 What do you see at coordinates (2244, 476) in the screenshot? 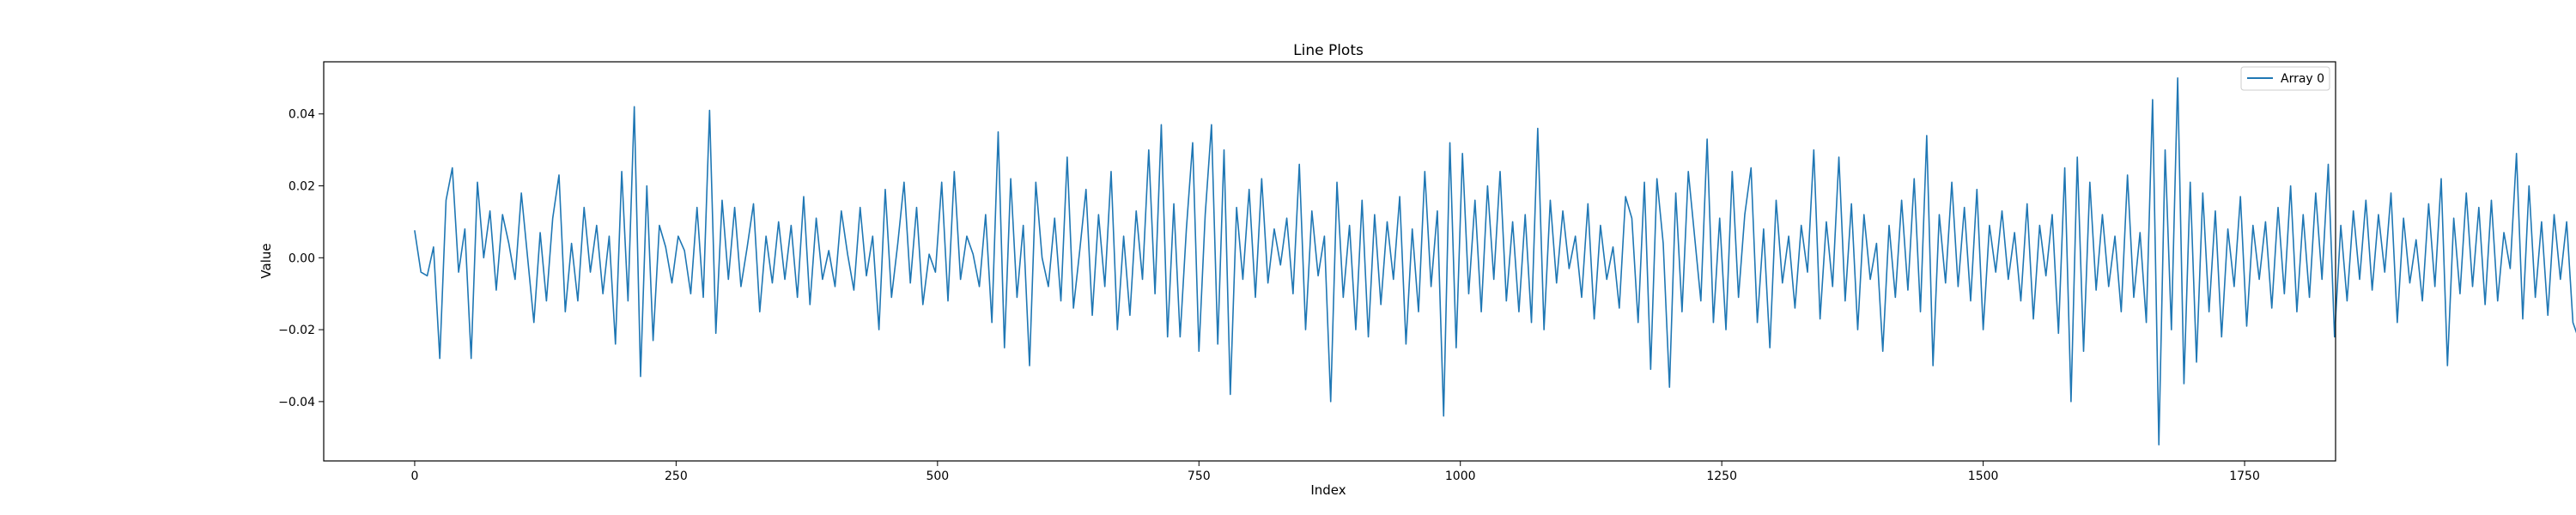
I see `x-tick-label: 1750` at bounding box center [2244, 476].